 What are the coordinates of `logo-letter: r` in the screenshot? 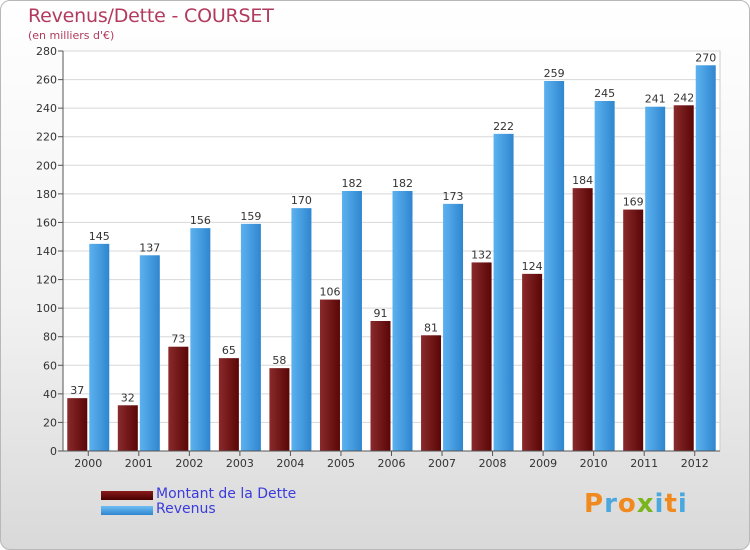 It's located at (611, 504).